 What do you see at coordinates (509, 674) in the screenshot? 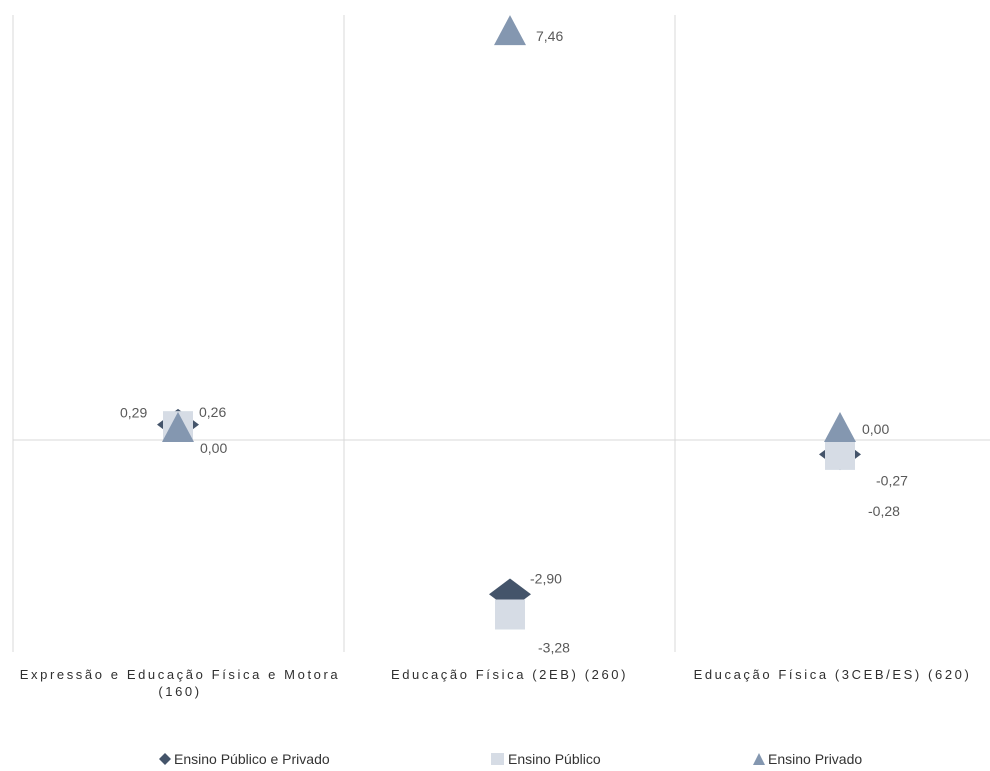
I see `category-label-2: Educação Física (2EB) (260)` at bounding box center [509, 674].